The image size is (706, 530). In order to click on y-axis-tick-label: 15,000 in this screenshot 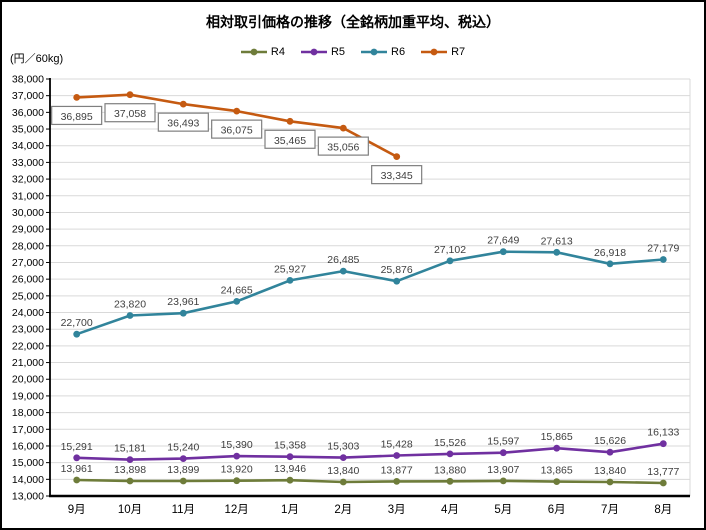, I will do `click(28, 463)`.